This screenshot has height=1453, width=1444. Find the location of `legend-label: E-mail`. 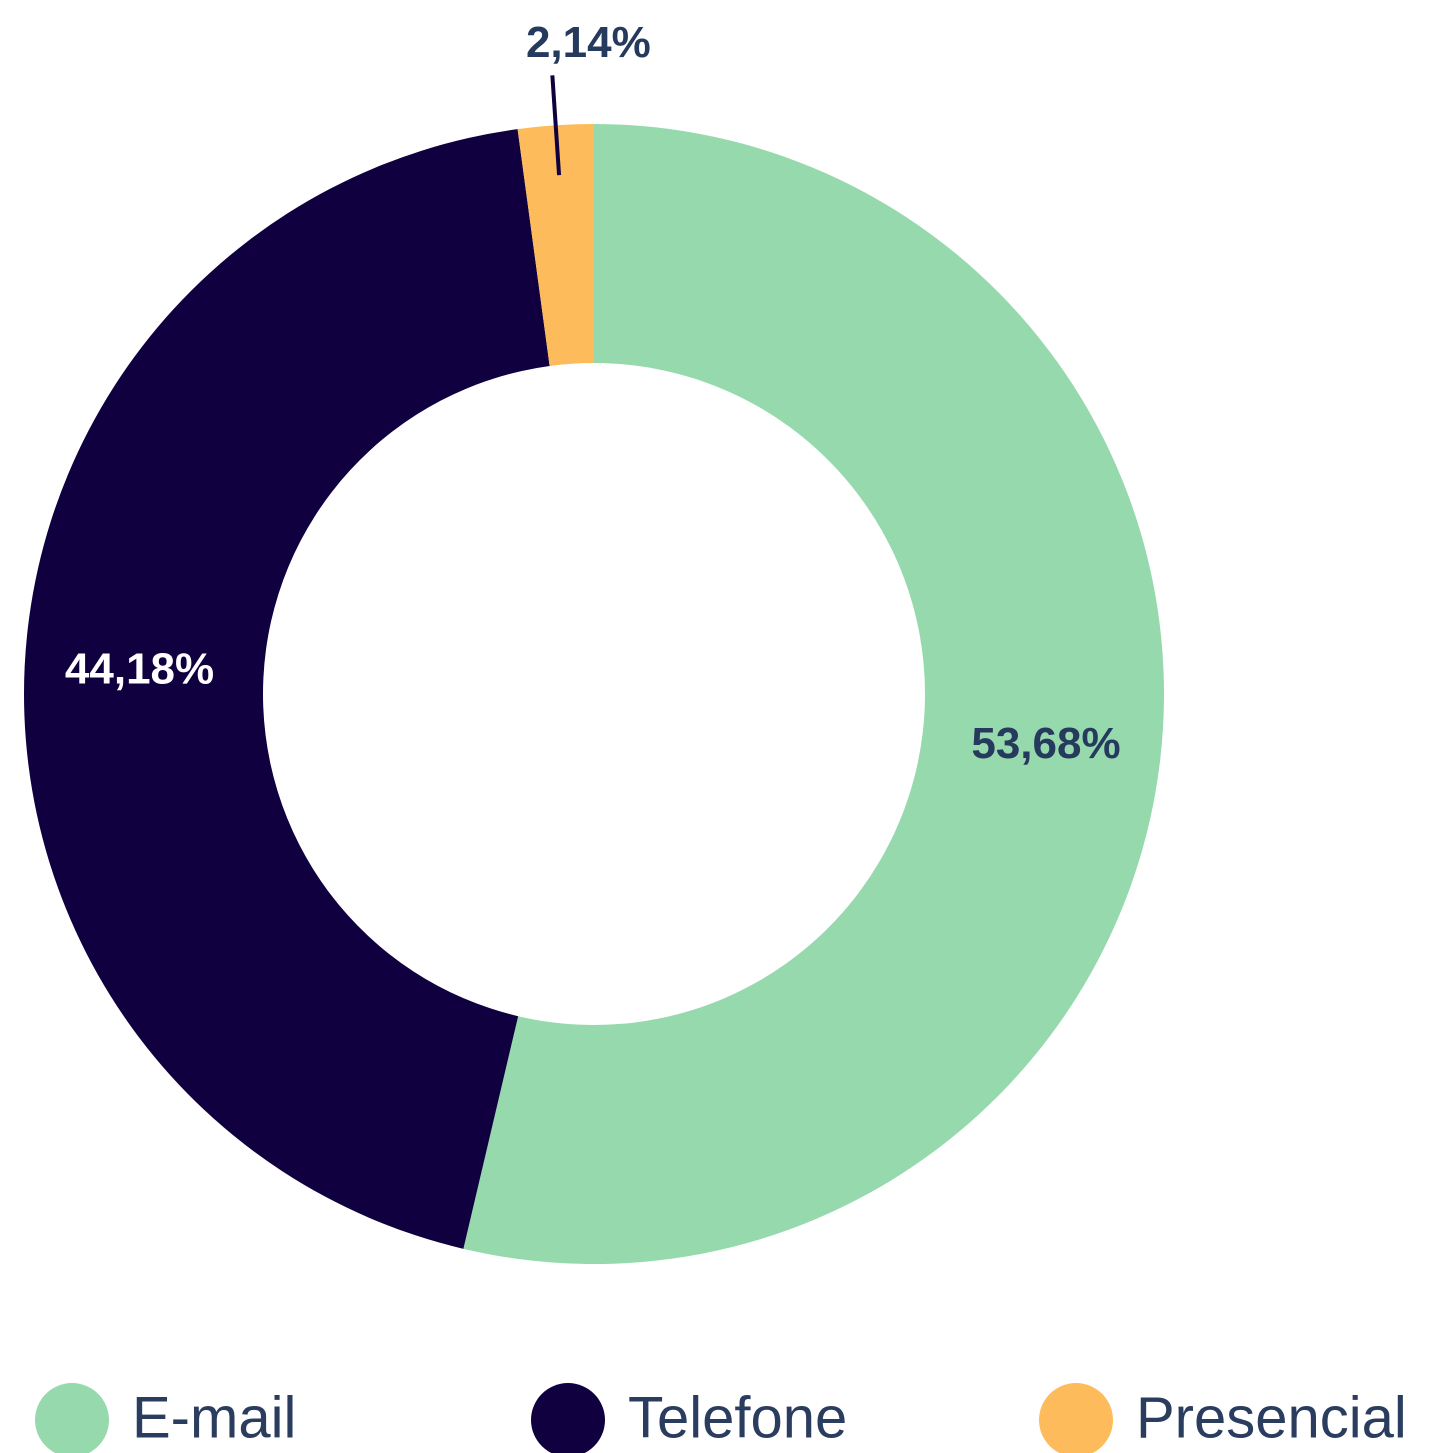

legend-label: E-mail is located at coordinates (214, 1417).